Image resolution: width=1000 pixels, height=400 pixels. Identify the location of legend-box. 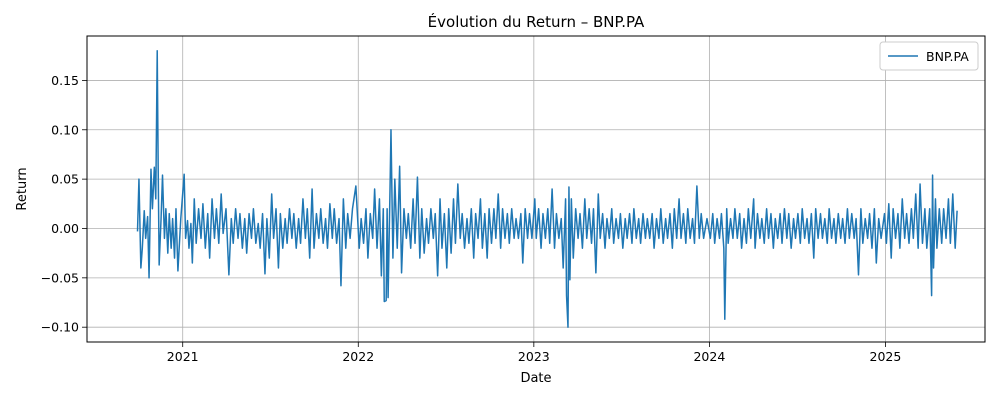
(929, 56).